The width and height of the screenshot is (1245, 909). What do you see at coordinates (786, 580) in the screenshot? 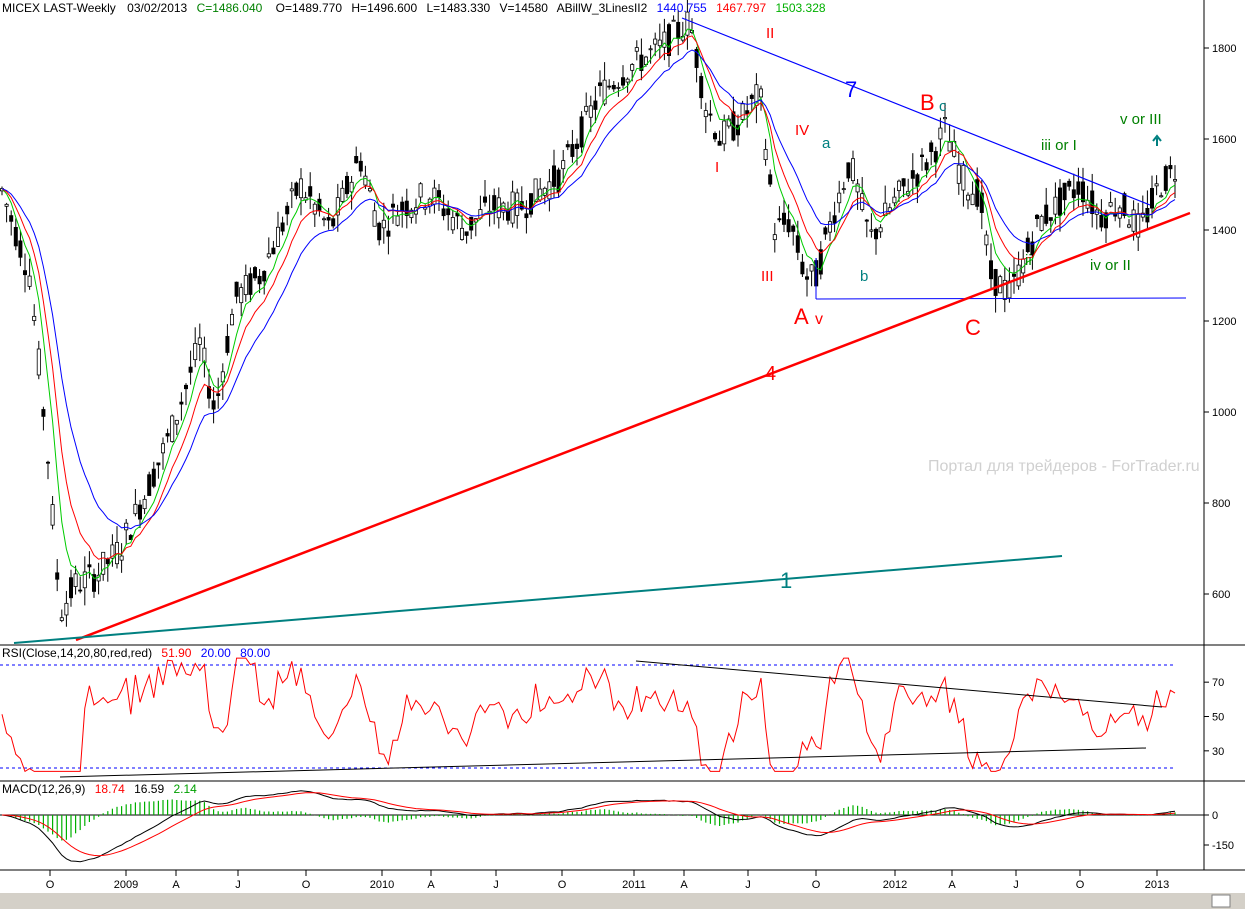
I see `trendline-label-1: 1` at bounding box center [786, 580].